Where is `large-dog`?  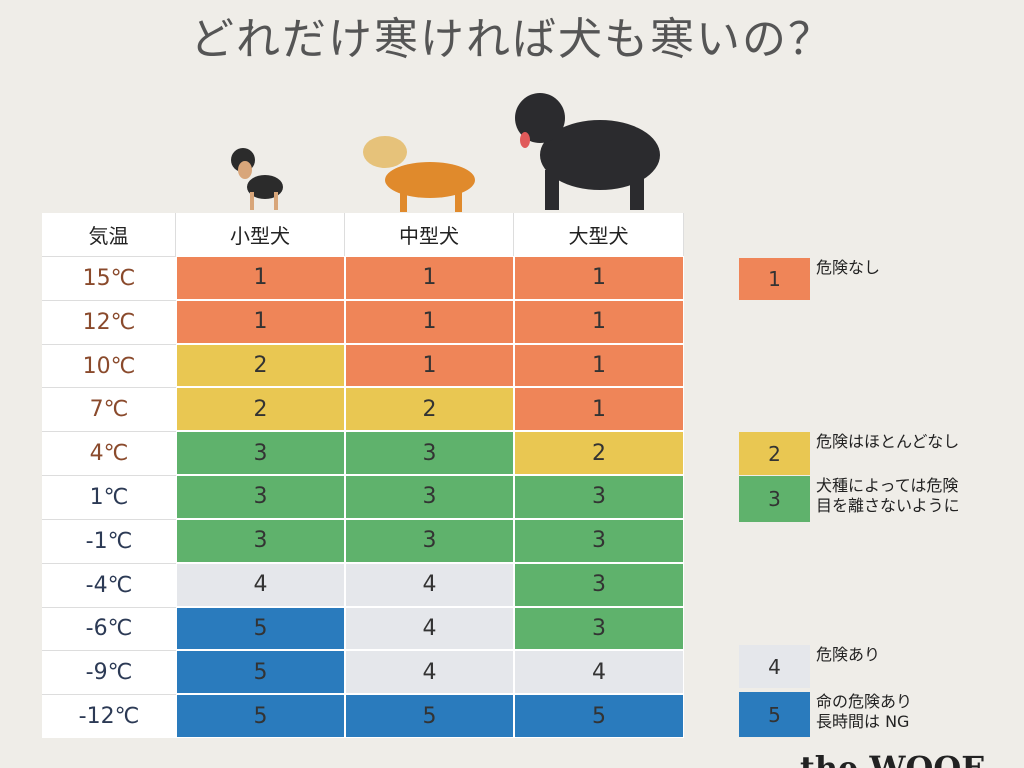
large-dog is located at coordinates (587, 151).